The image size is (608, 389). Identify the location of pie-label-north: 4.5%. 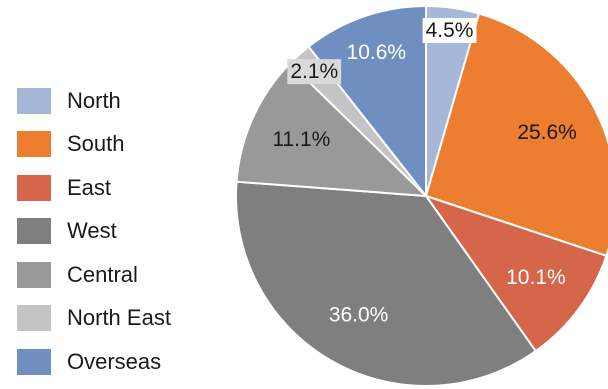
(450, 30).